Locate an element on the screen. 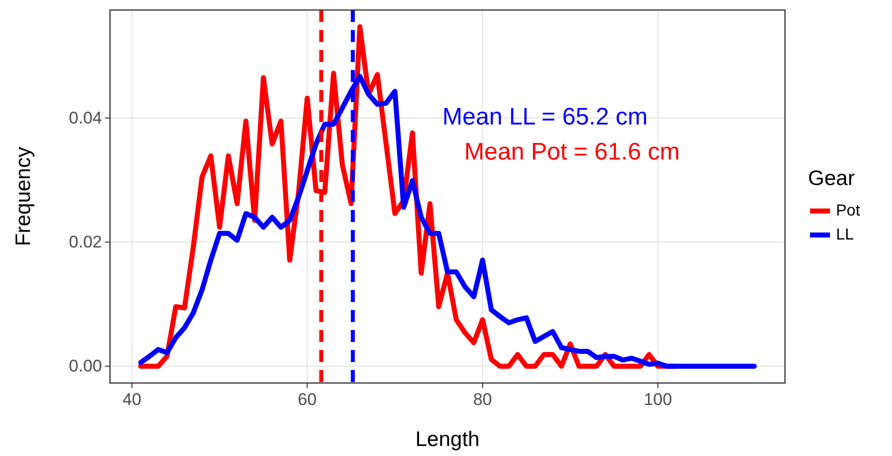 The height and width of the screenshot is (456, 892). x-tick-label: 100 is located at coordinates (658, 399).